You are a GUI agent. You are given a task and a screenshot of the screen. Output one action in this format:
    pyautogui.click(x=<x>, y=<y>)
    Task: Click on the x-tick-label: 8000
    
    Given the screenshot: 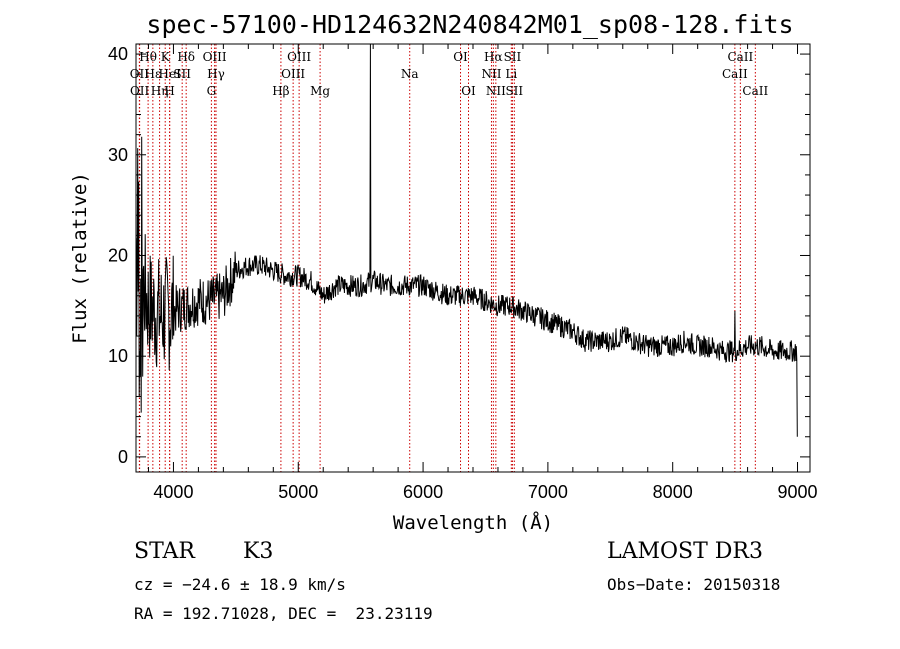 What is the action you would take?
    pyautogui.click(x=673, y=492)
    